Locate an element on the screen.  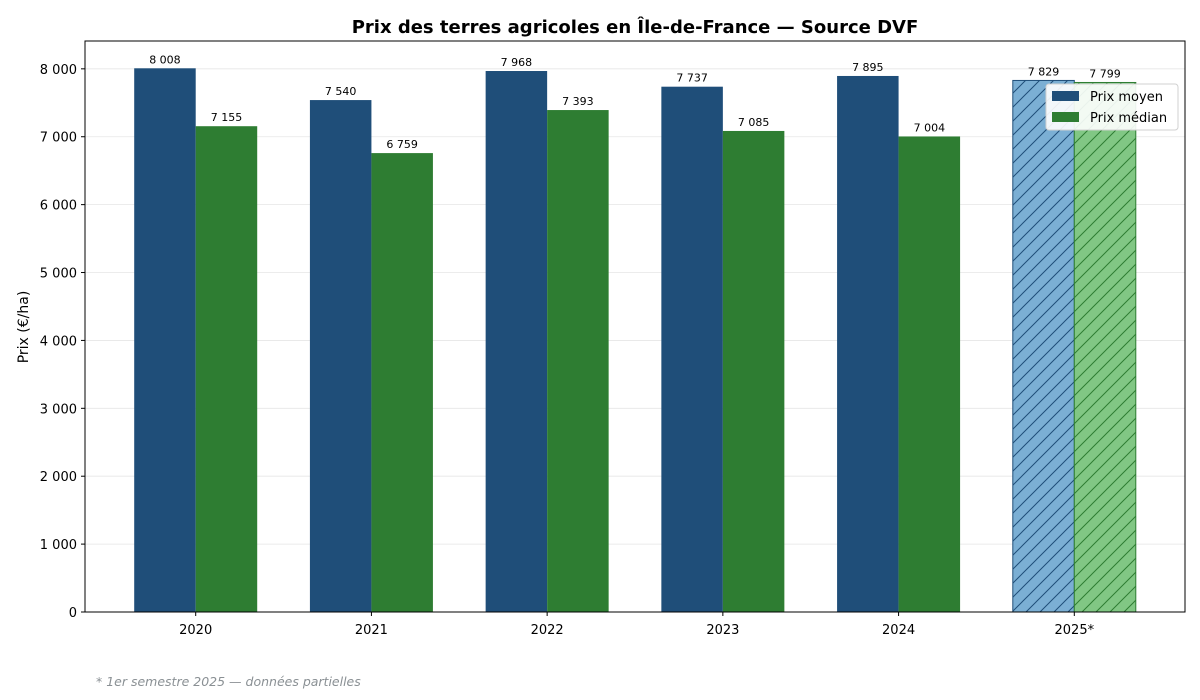
y-tick-label: 8 000 is located at coordinates (58, 70).